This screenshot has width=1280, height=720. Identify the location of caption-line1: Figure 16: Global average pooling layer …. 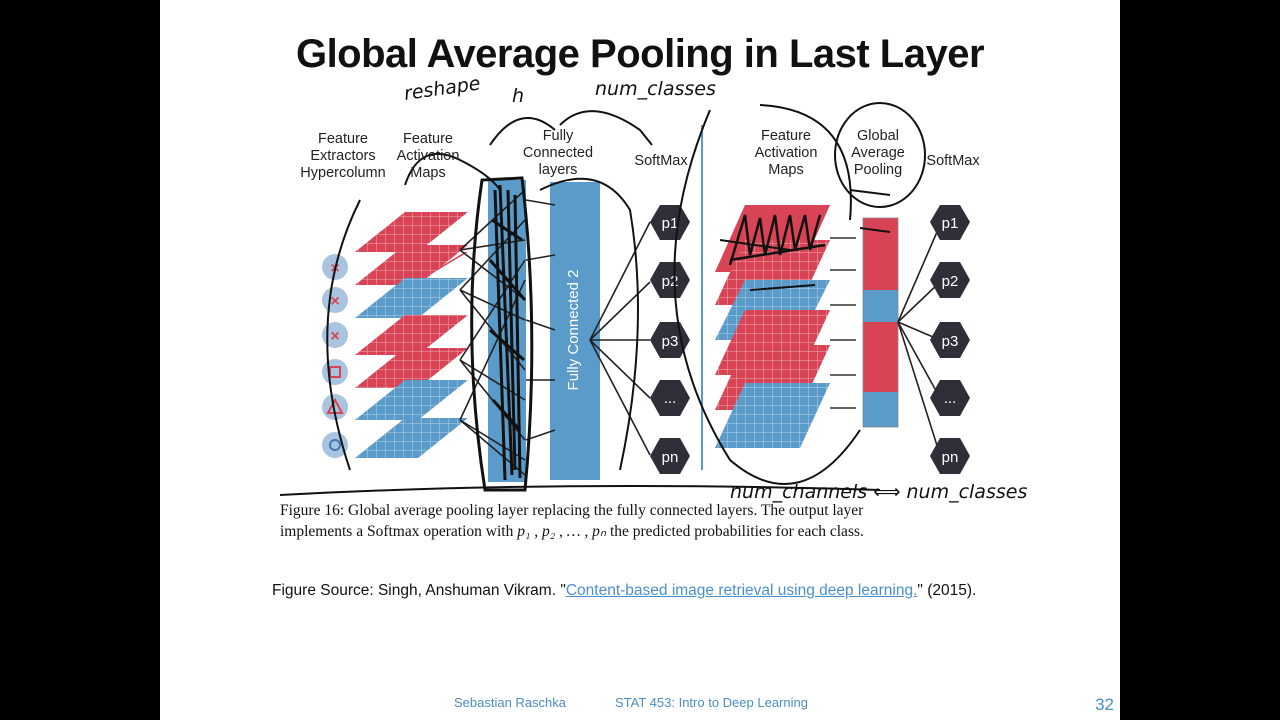
(572, 510).